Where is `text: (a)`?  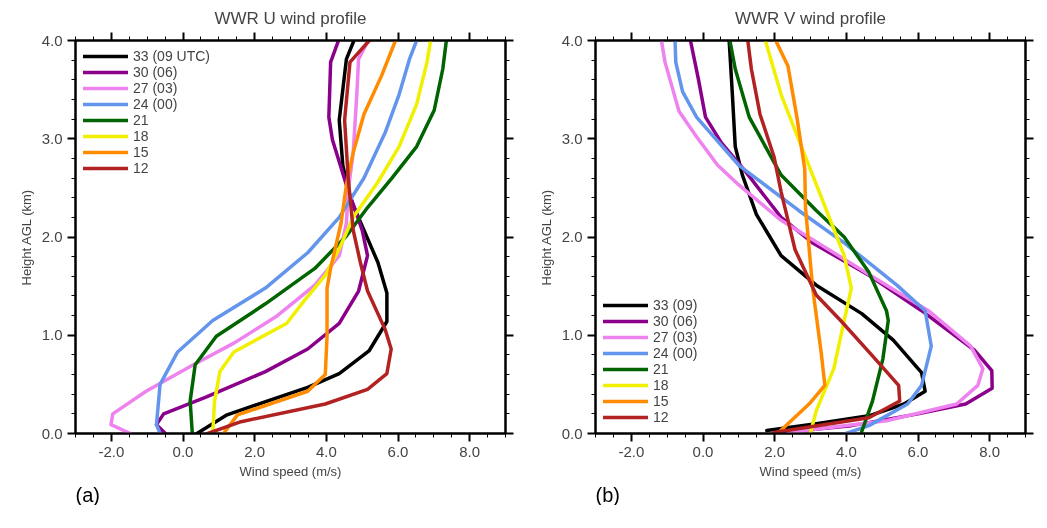
text: (a) is located at coordinates (87, 494).